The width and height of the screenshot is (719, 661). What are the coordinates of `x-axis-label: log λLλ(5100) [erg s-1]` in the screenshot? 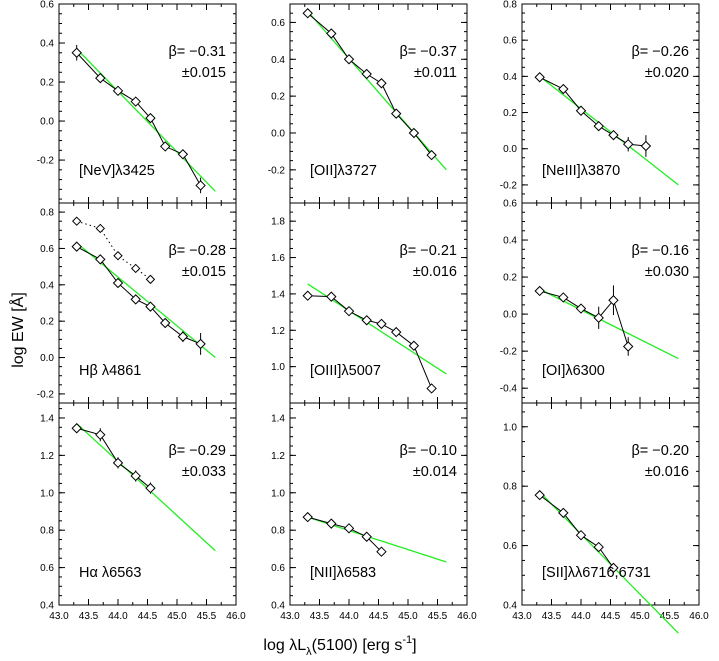 It's located at (339, 646).